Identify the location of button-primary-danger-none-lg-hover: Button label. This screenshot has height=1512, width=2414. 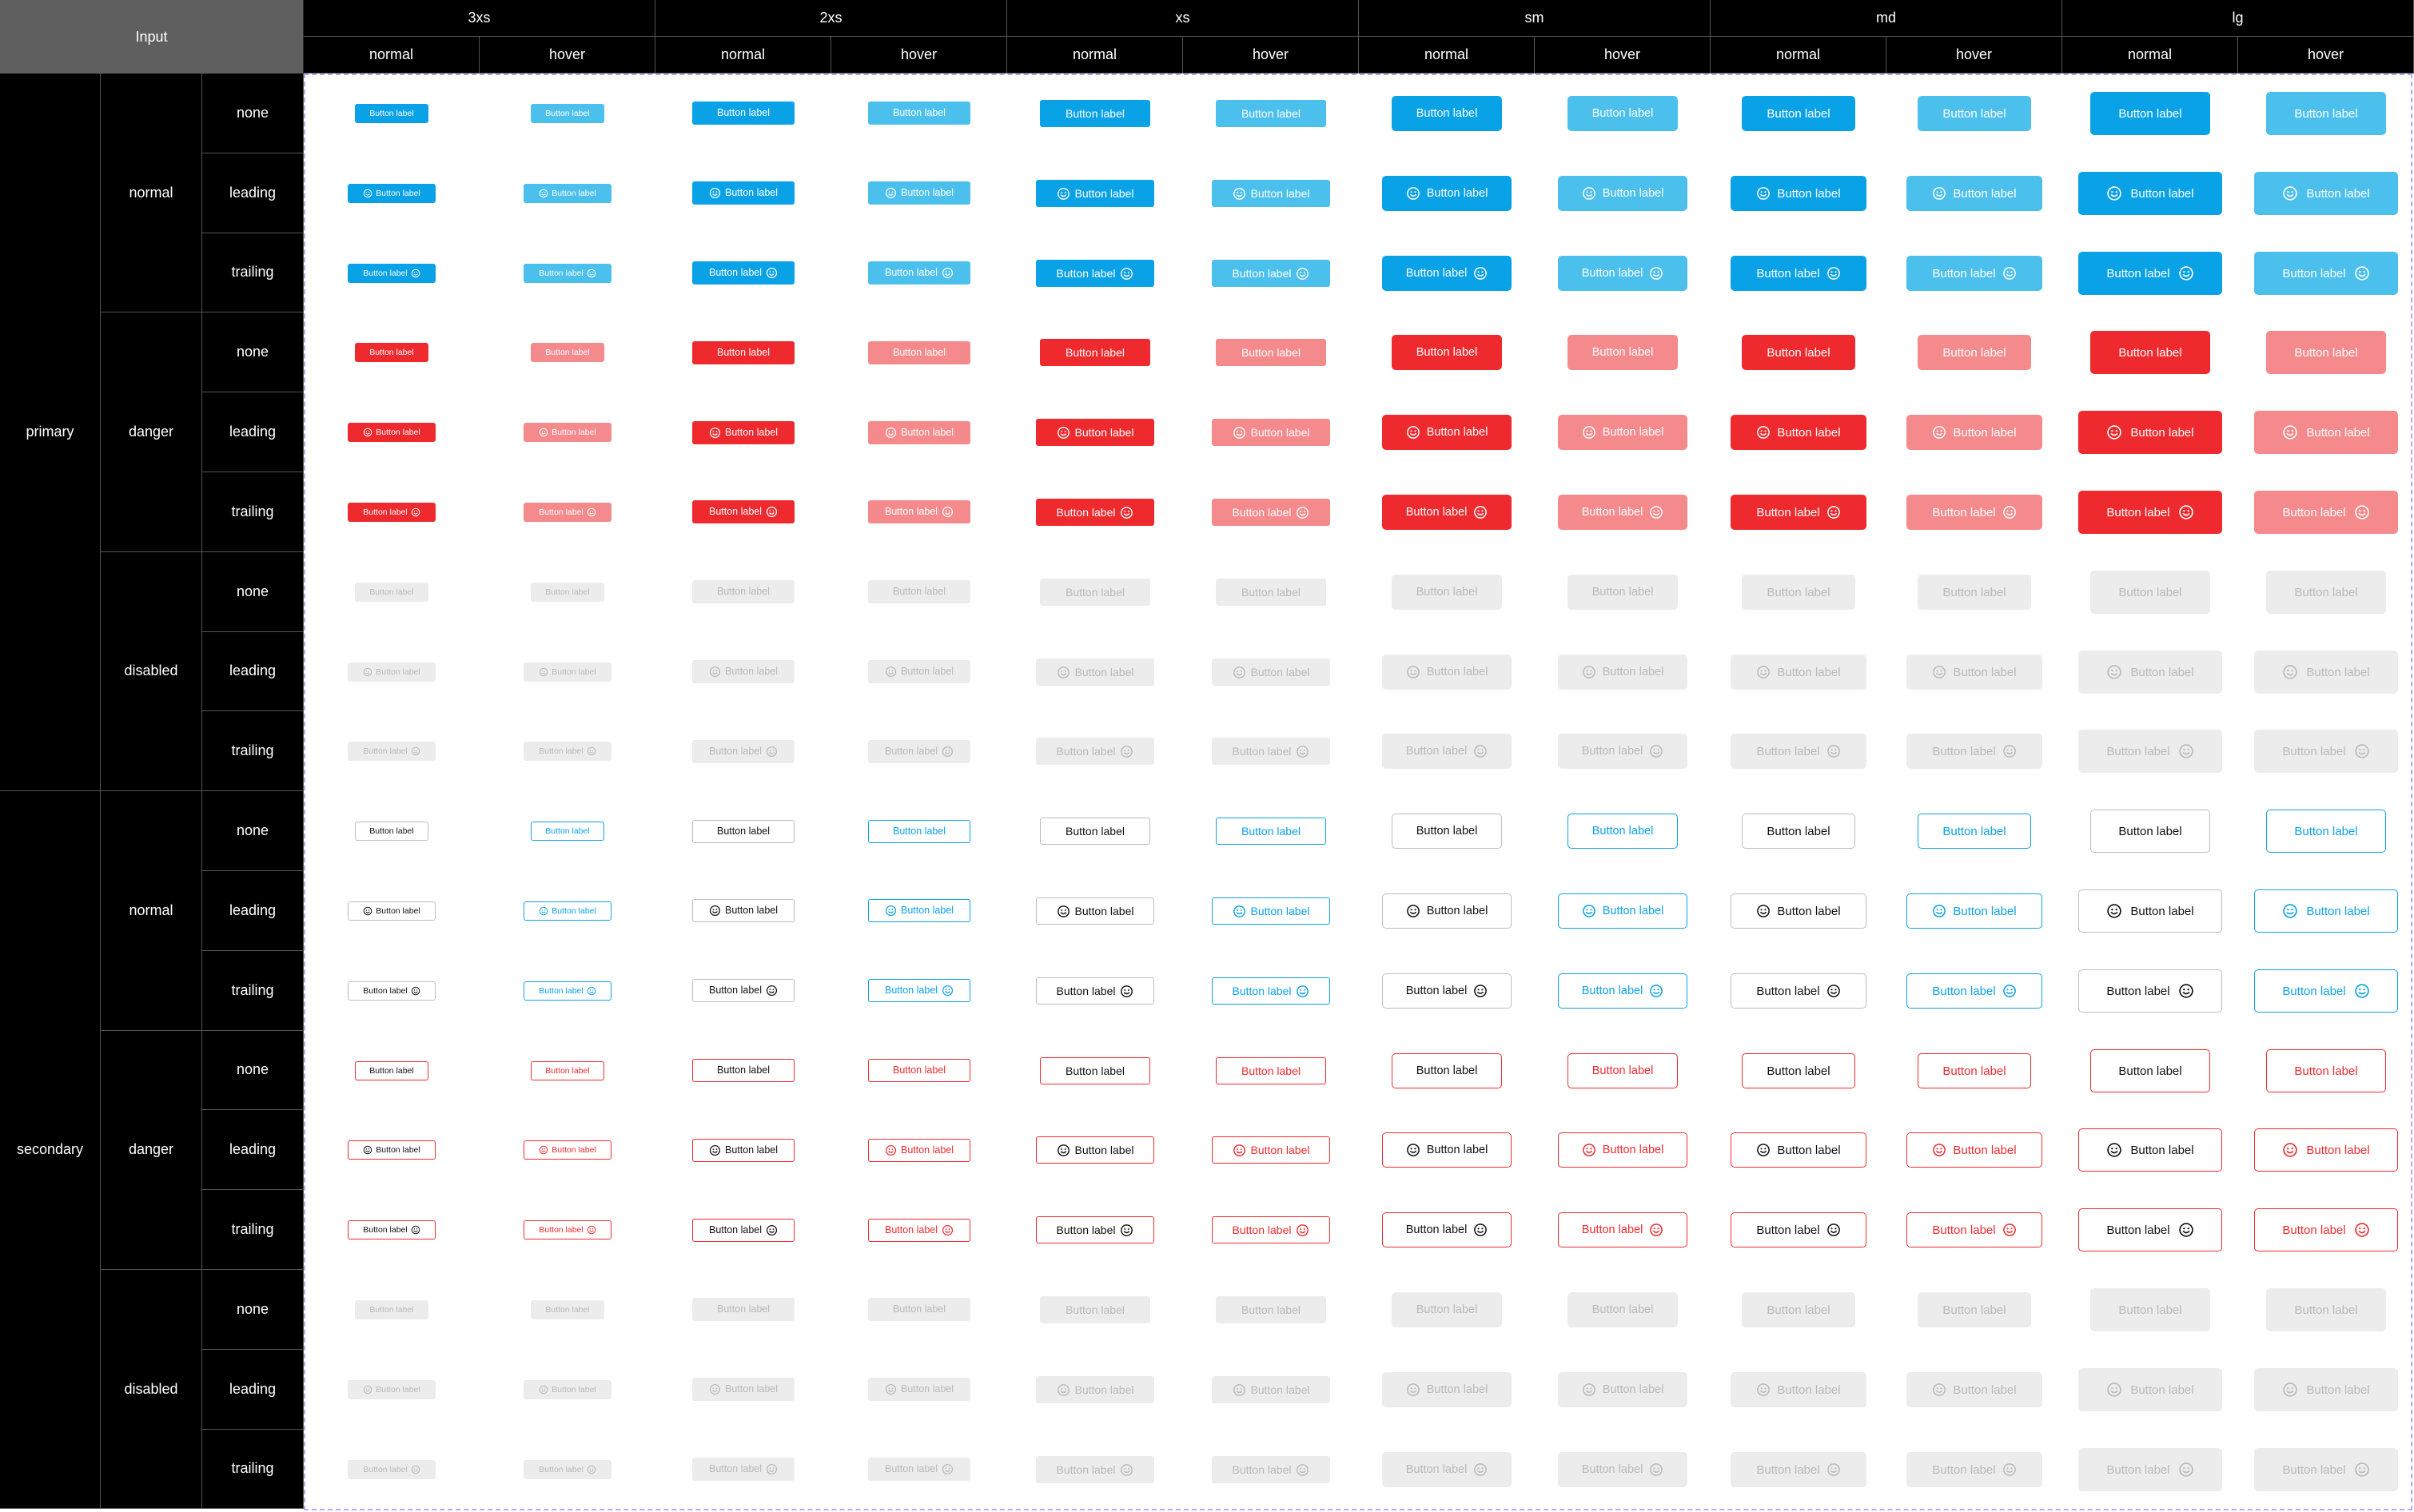
(2326, 352).